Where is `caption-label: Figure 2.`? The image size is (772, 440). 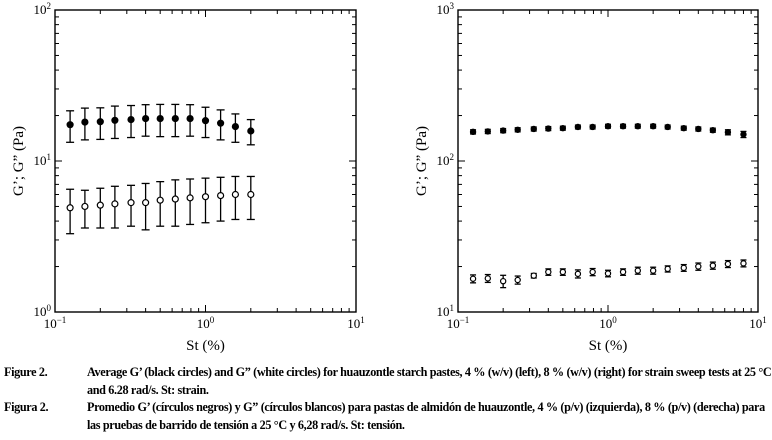 caption-label: Figure 2. is located at coordinates (26, 372).